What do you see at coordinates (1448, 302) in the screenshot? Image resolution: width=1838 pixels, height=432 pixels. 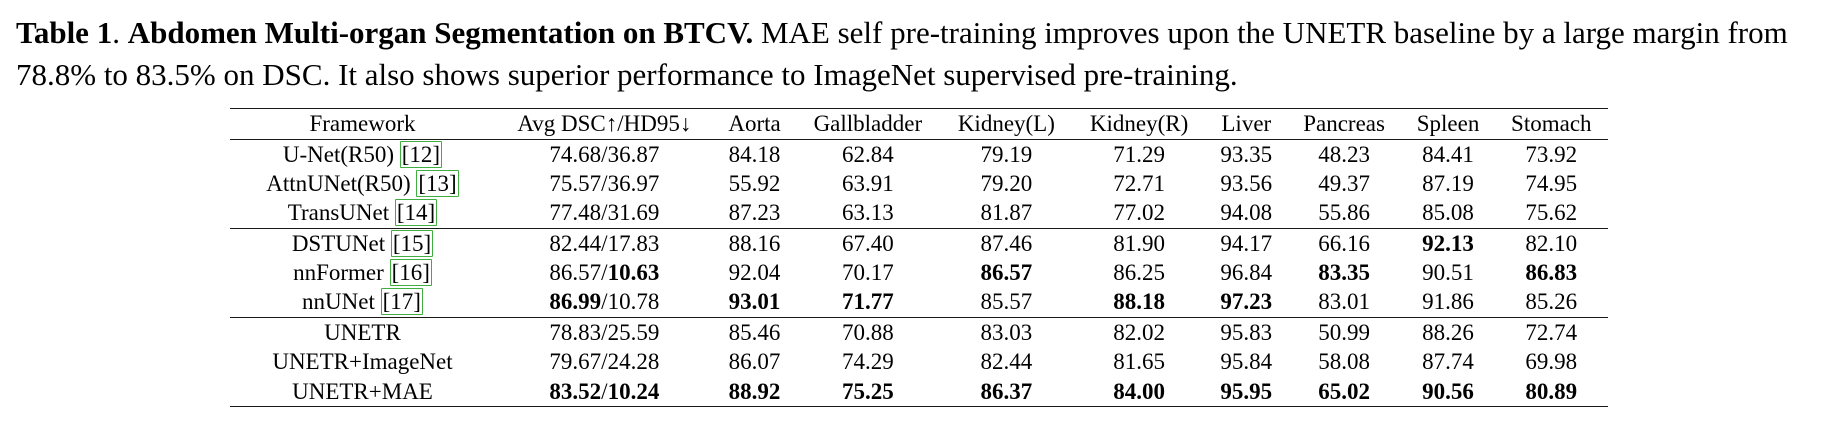 I see `score-cell: 91.86` at bounding box center [1448, 302].